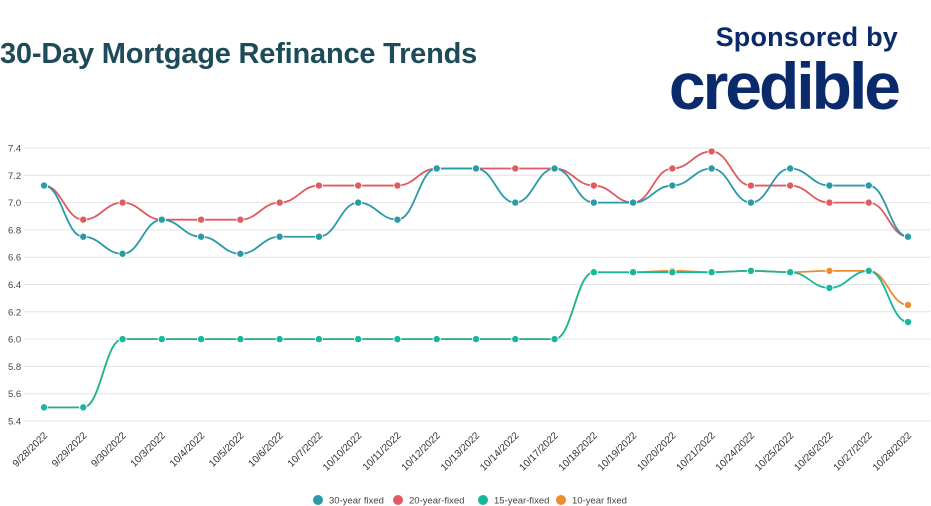 This screenshot has width=931, height=506. Describe the element at coordinates (735, 451) in the screenshot. I see `x-tick-label: 10/24/2022` at that location.